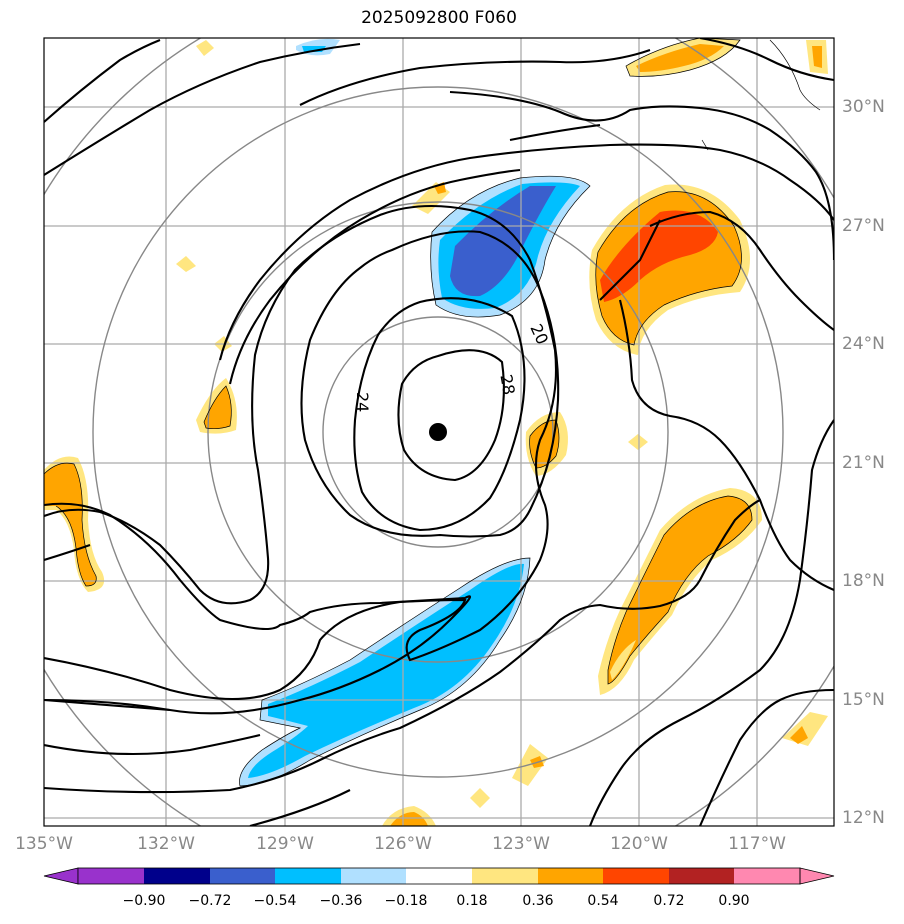  I want to click on lat-label-21n: 21°N, so click(863, 463).